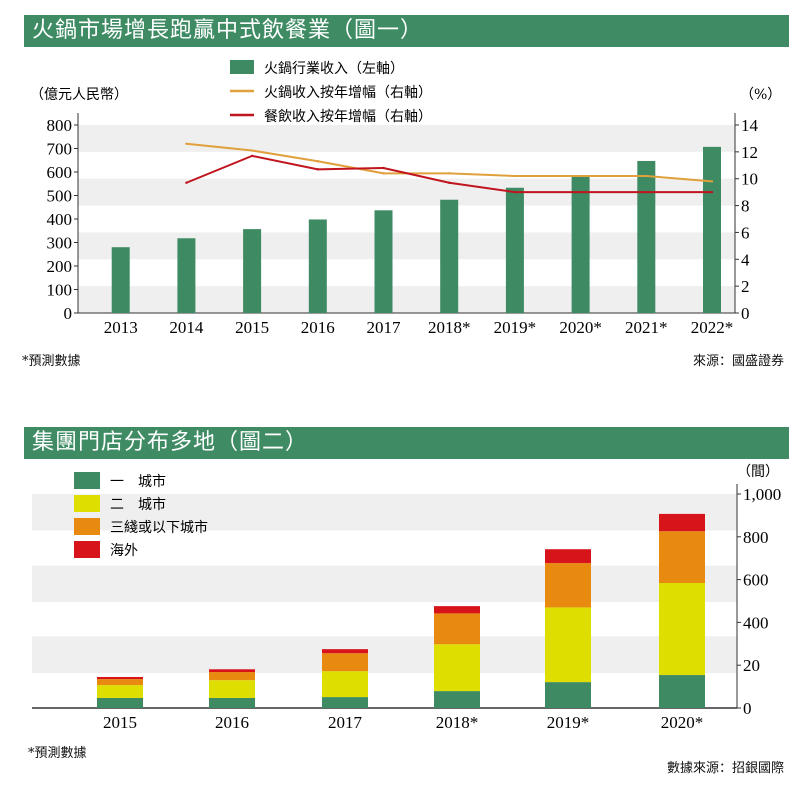 This screenshot has width=800, height=794. Describe the element at coordinates (60, 125) in the screenshot. I see `left-tick-label: 800` at that location.